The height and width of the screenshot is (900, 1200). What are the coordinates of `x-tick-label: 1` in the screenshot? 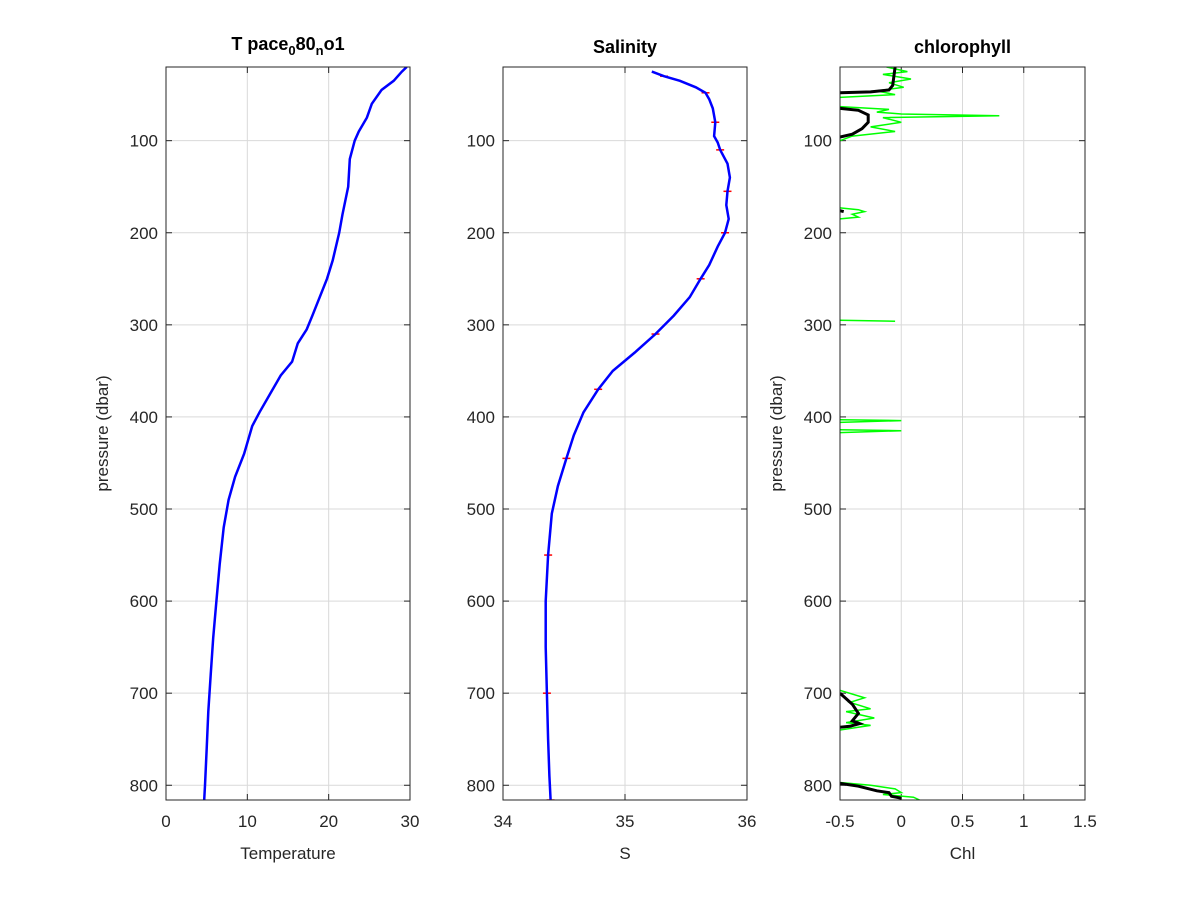 It's located at (1023, 821).